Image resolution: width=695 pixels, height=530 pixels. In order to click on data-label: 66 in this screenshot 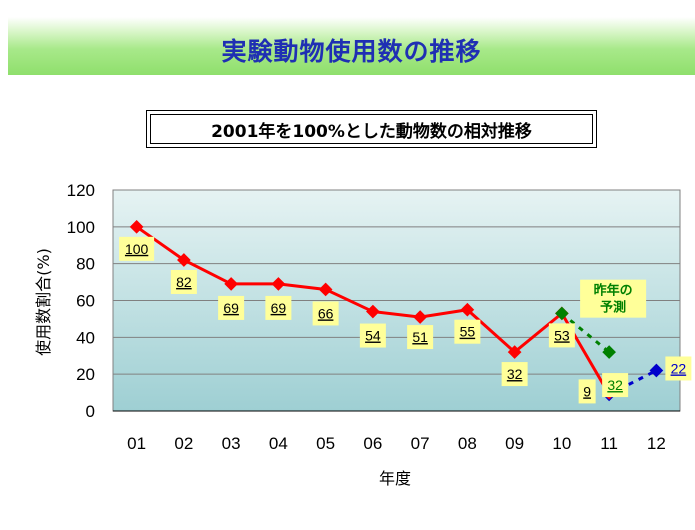, I will do `click(326, 313)`.